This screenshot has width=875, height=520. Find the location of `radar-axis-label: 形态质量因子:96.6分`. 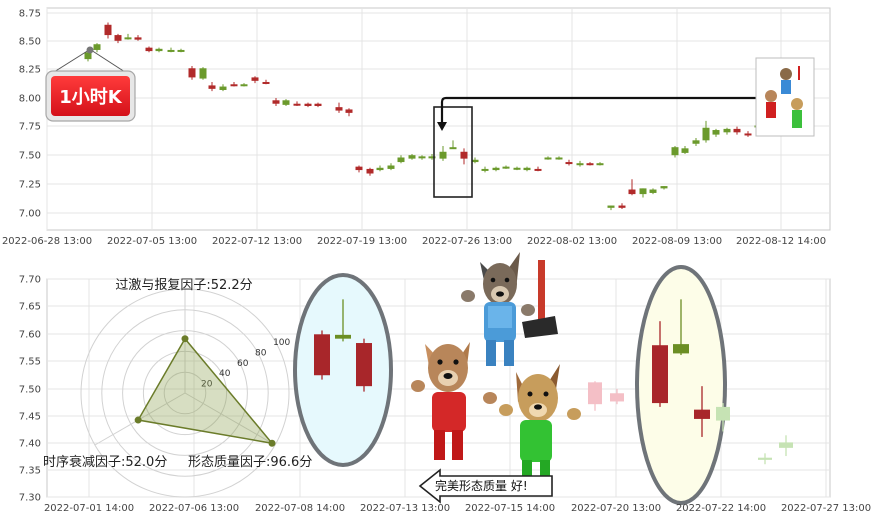

radar-axis-label: 形态质量因子:96.6分 is located at coordinates (250, 462).